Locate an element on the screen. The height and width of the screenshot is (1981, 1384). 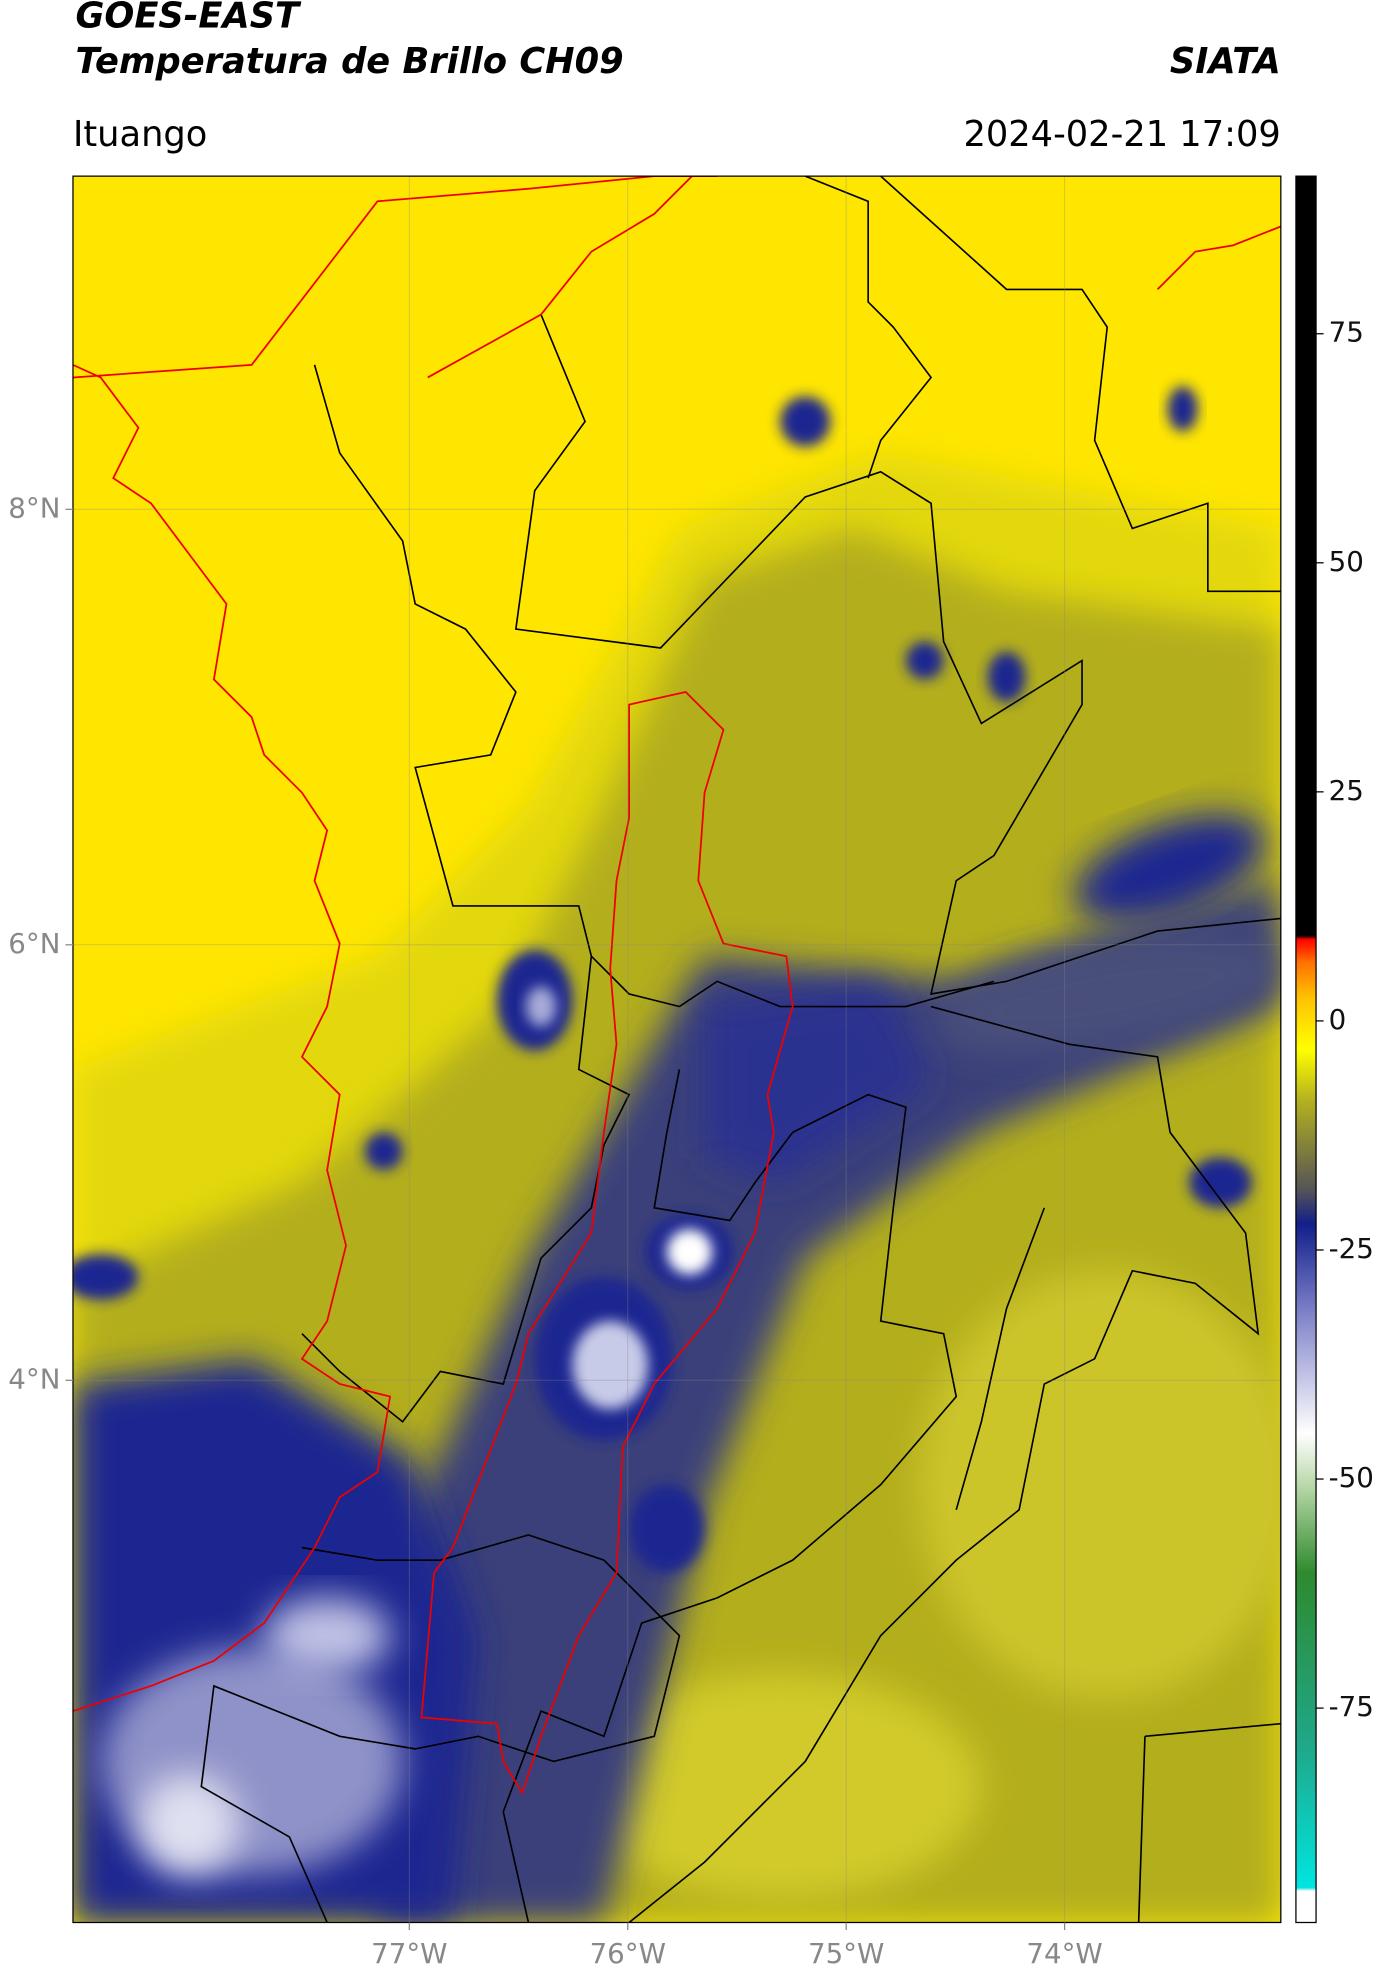
colorbar-label: -25 is located at coordinates (1351, 1248).